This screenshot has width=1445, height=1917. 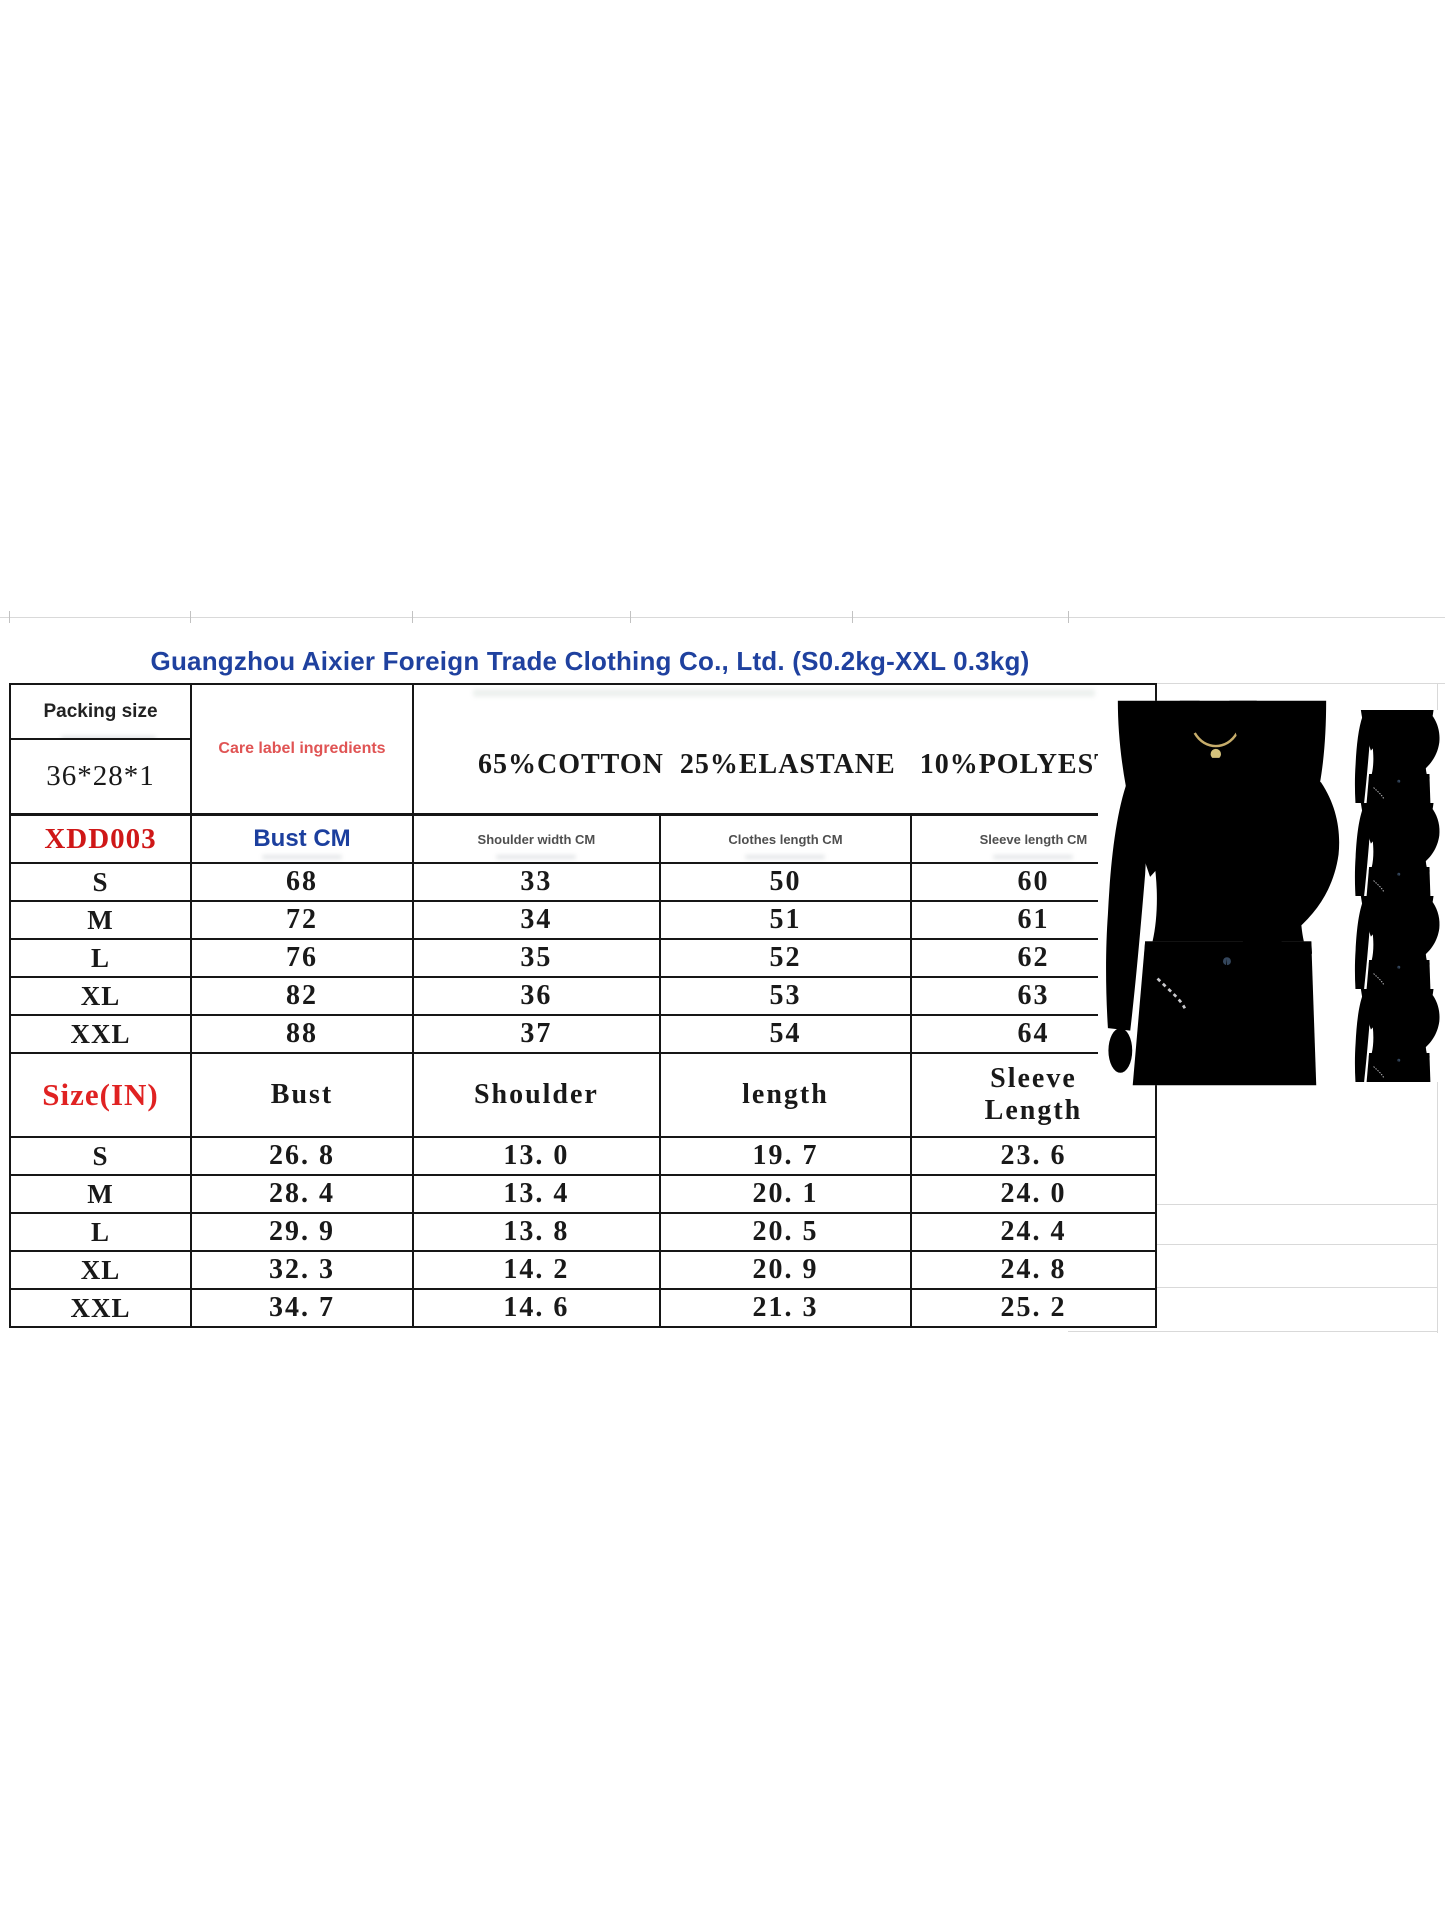 What do you see at coordinates (536, 958) in the screenshot?
I see `cm-l-shoulder: 35` at bounding box center [536, 958].